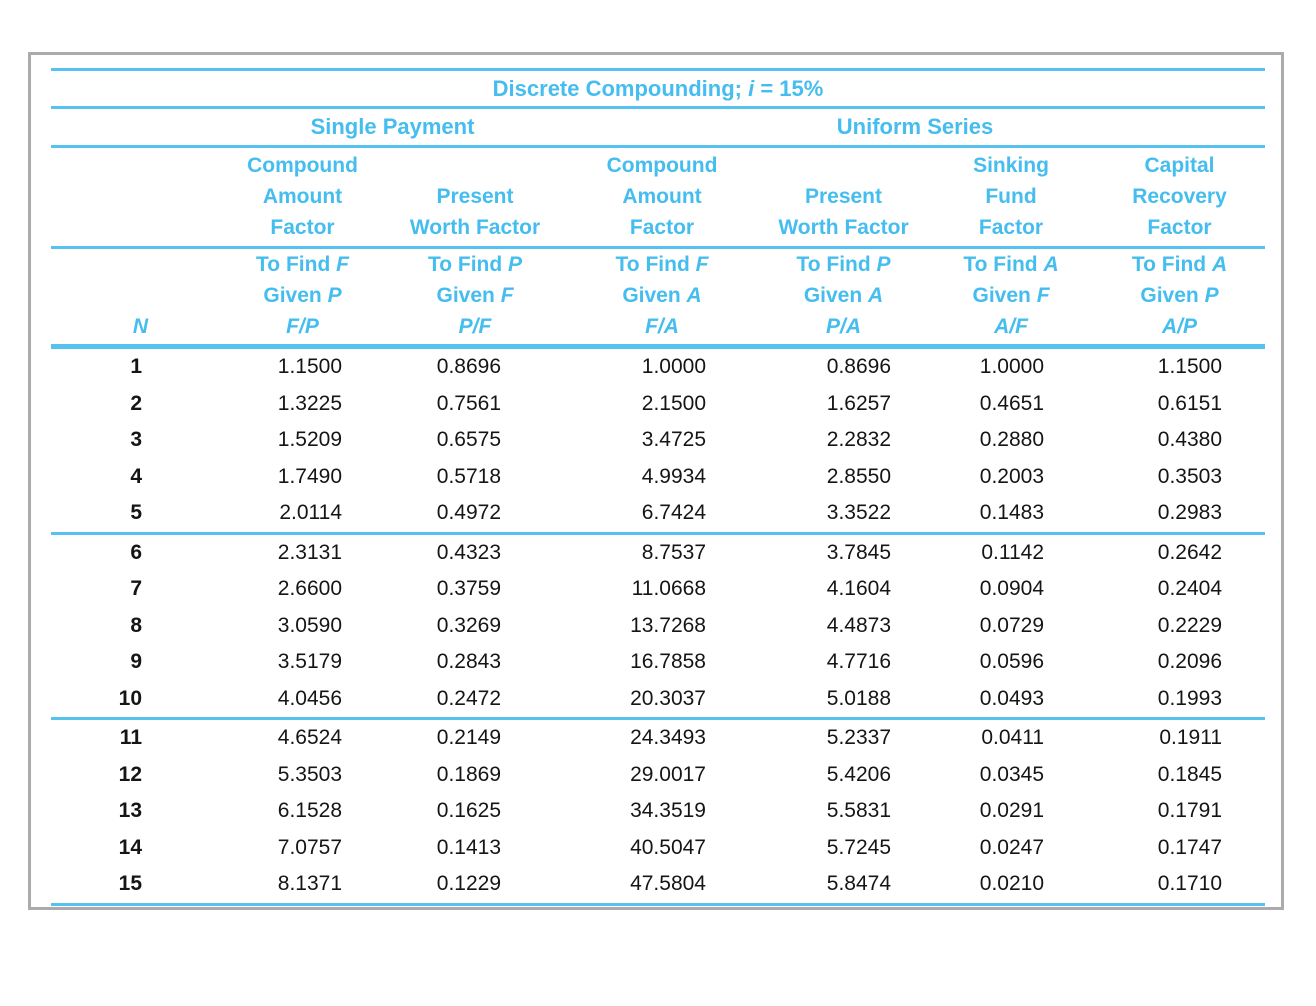  What do you see at coordinates (858, 847) in the screenshot?
I see `cell-p-a: 5.7245` at bounding box center [858, 847].